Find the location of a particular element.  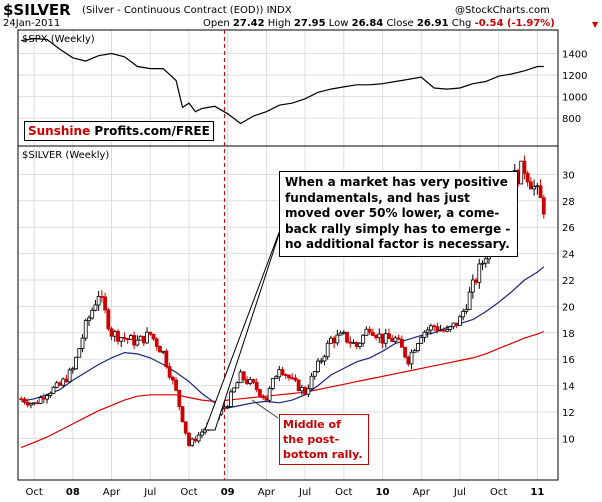

spx-tick-label: 1200 is located at coordinates (574, 76).